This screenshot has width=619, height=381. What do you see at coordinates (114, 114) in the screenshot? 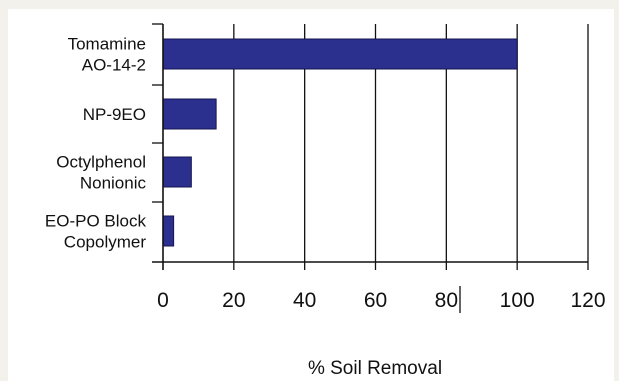
I see `category-label: NP-9EO` at bounding box center [114, 114].